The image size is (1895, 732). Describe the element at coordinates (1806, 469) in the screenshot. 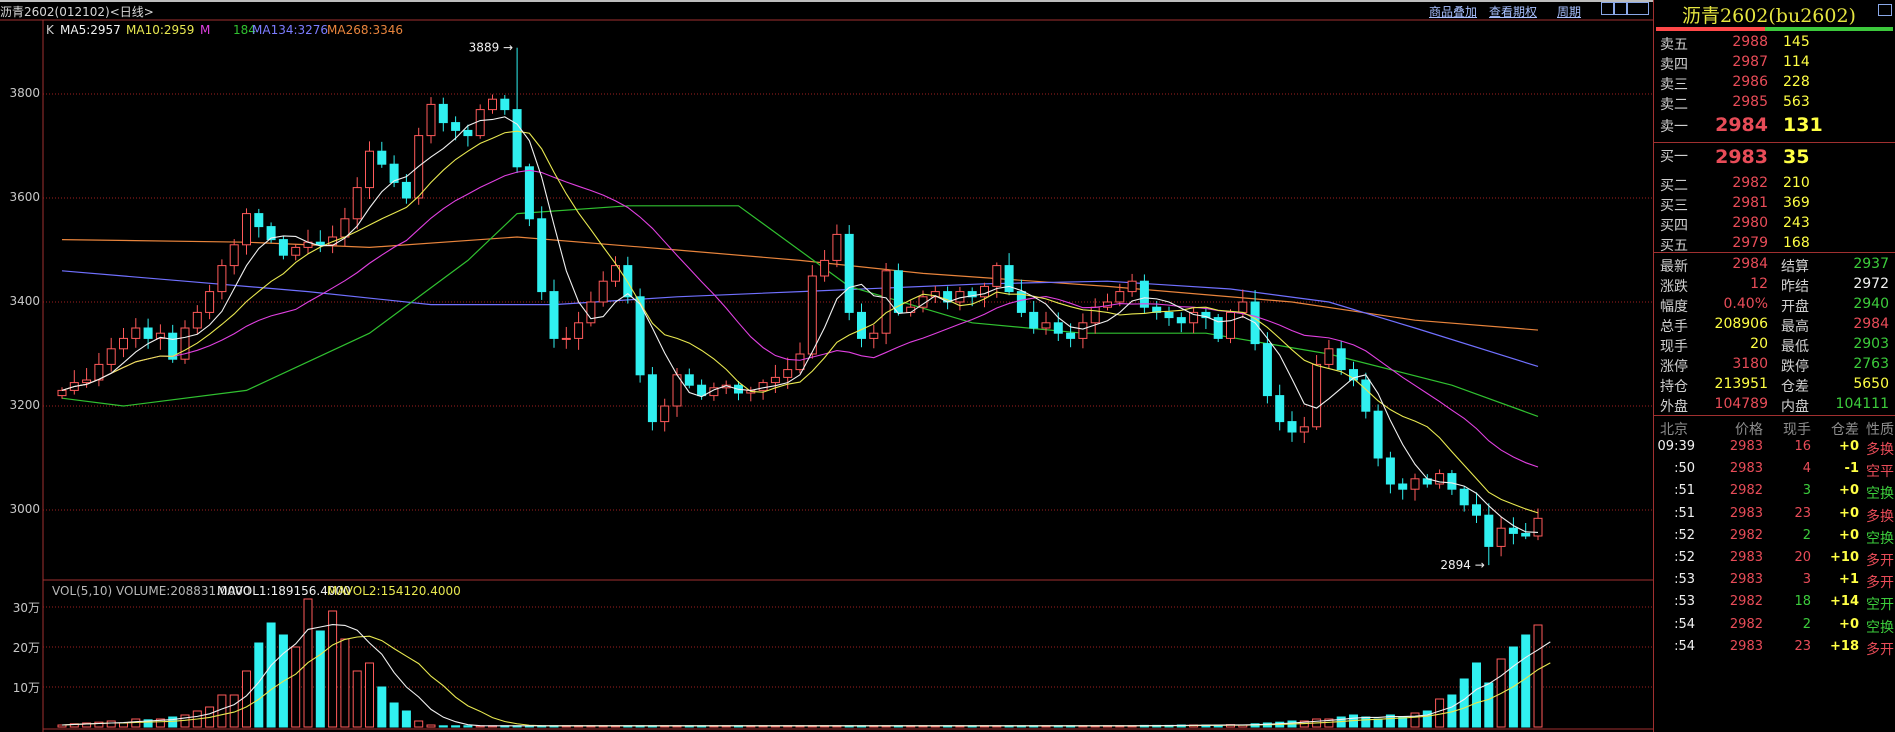

I see `tick-qty: 4` at that location.